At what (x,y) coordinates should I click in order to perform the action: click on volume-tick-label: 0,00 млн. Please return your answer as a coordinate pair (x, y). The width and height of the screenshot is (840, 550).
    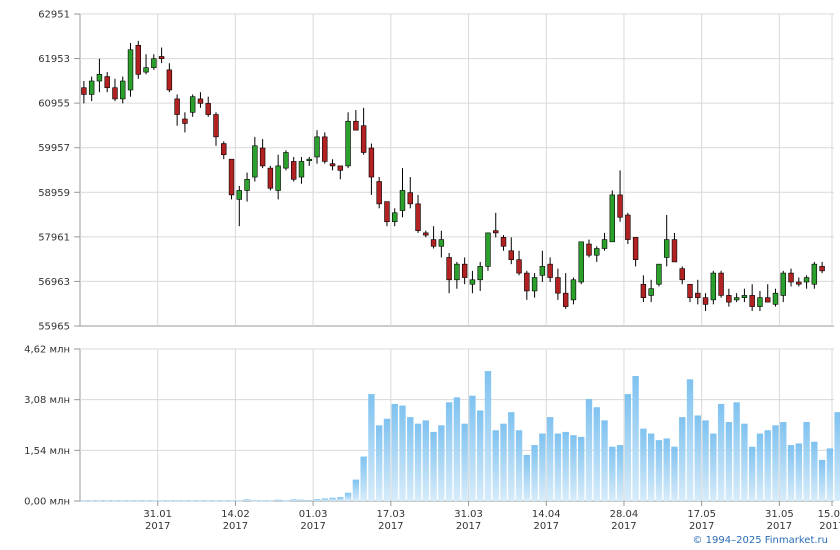
    Looking at the image, I should click on (47, 502).